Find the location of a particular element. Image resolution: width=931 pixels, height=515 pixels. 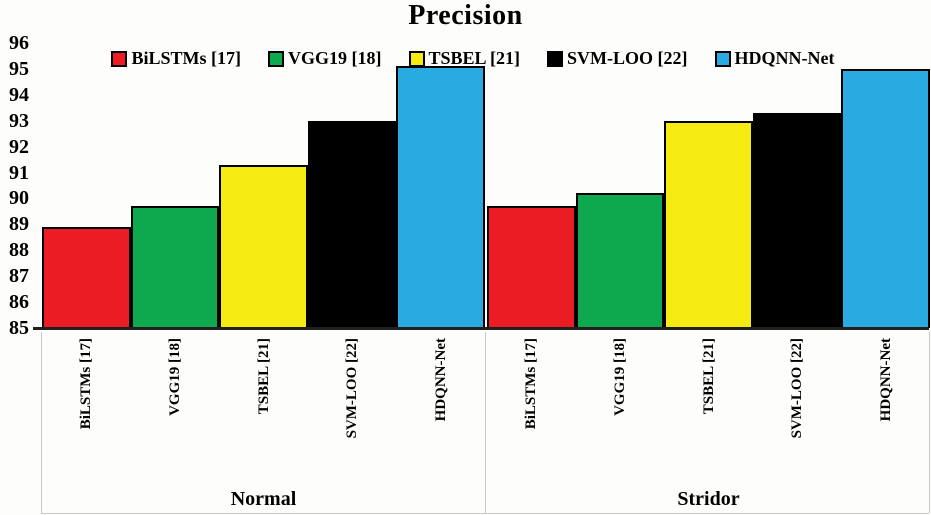

y-axis-tick-90: 90 is located at coordinates (19, 198).